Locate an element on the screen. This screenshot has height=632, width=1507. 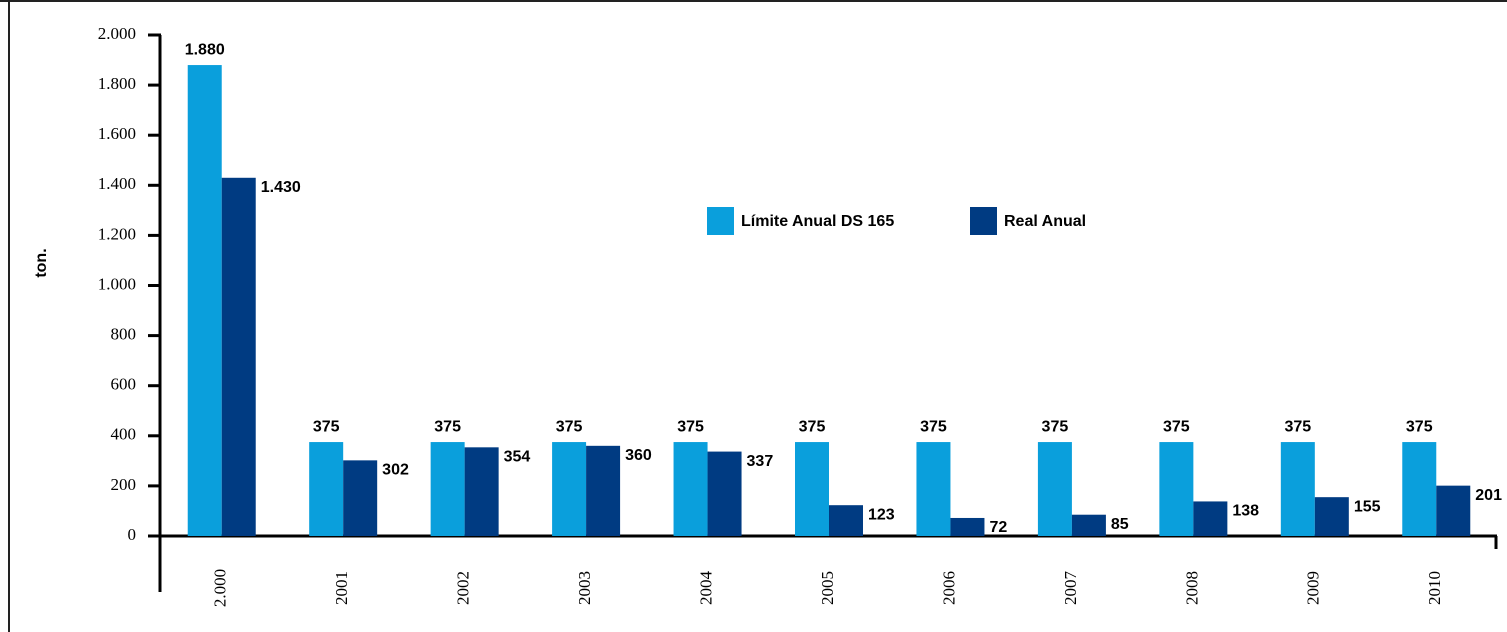
x-tick-label: 2010 is located at coordinates (1434, 588).